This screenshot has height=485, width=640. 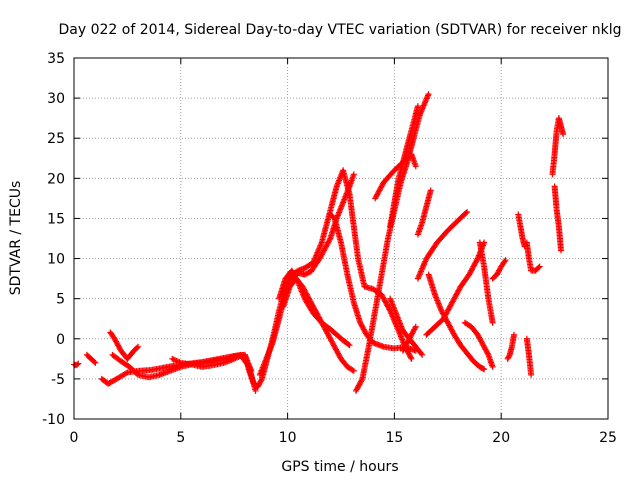 I want to click on y-tick-label: 0, so click(x=60, y=340).